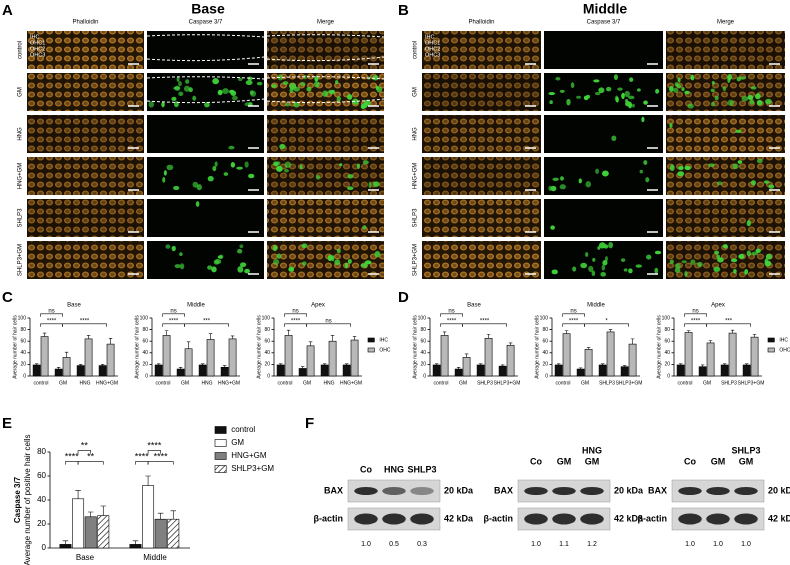 Image resolution: width=790 pixels, height=565 pixels. Describe the element at coordinates (432, 49) in the screenshot. I see `cell-label: OHC2` at that location.